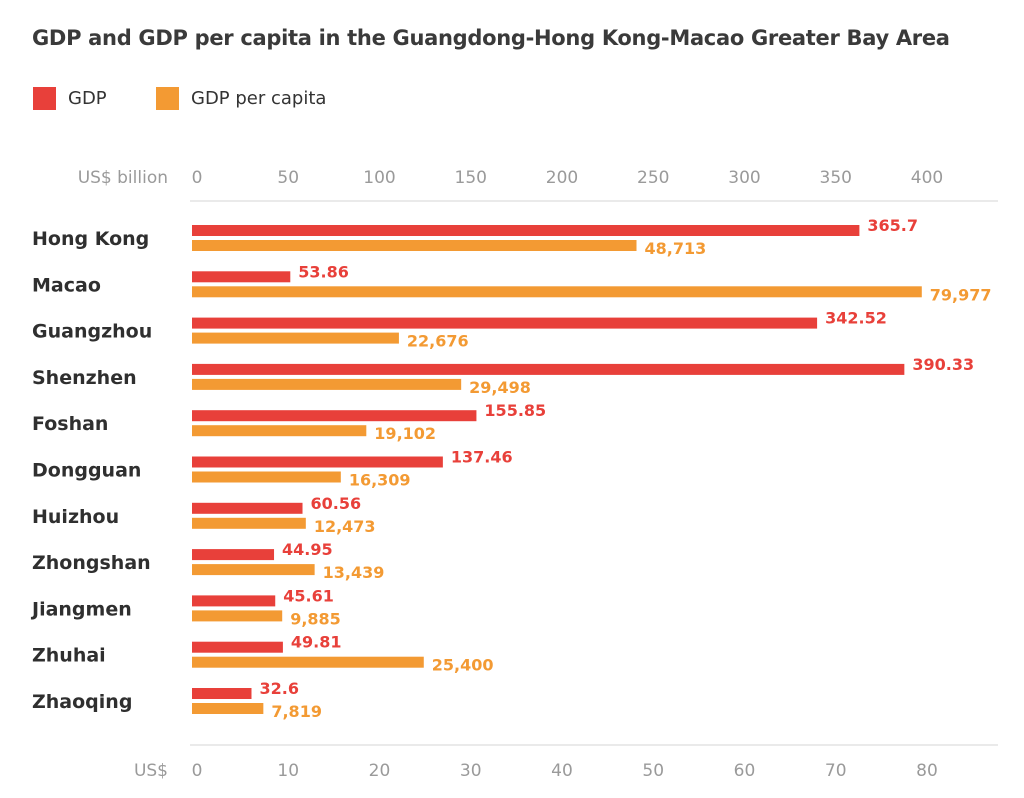 Image resolution: width=1024 pixels, height=798 pixels. Describe the element at coordinates (927, 178) in the screenshot. I see `top-axis-tick: 400` at that location.